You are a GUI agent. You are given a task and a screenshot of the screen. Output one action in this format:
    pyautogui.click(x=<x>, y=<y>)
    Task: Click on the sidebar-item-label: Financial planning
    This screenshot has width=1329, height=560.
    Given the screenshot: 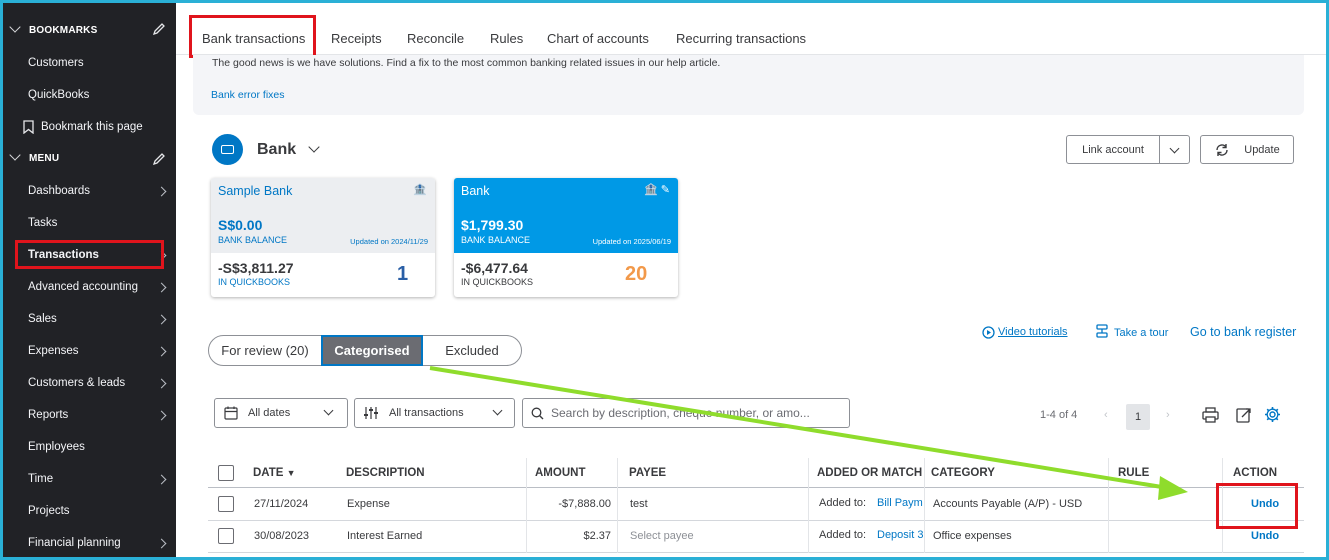 What is the action you would take?
    pyautogui.click(x=74, y=543)
    